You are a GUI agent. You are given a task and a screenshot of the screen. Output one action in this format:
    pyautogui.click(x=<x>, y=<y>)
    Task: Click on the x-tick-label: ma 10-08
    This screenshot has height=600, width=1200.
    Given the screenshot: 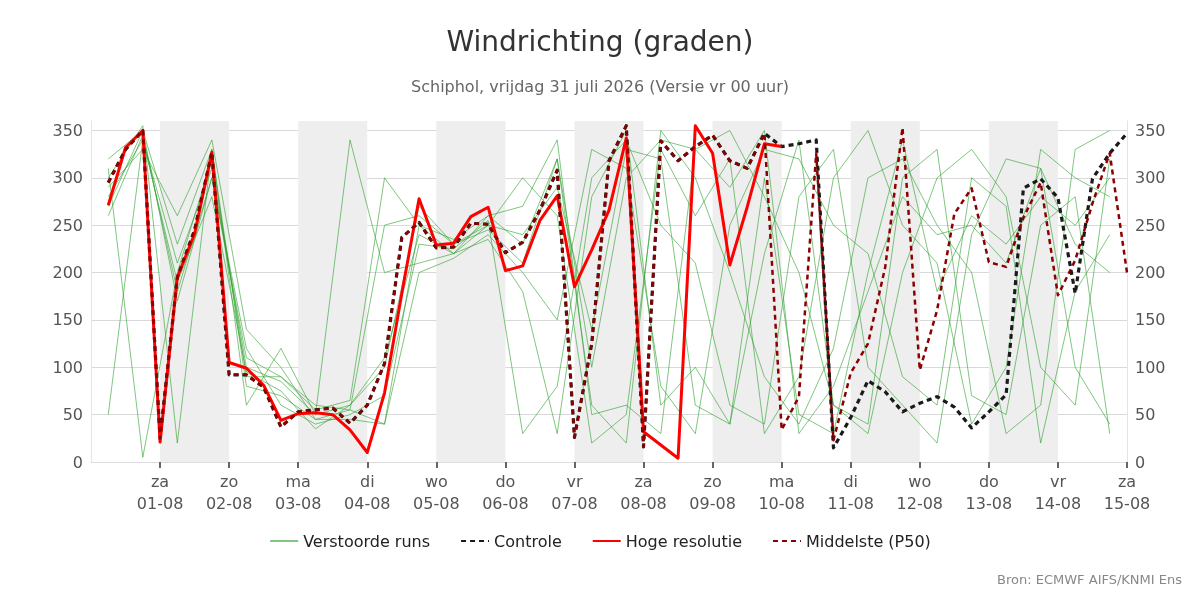 What is the action you would take?
    pyautogui.click(x=781, y=492)
    